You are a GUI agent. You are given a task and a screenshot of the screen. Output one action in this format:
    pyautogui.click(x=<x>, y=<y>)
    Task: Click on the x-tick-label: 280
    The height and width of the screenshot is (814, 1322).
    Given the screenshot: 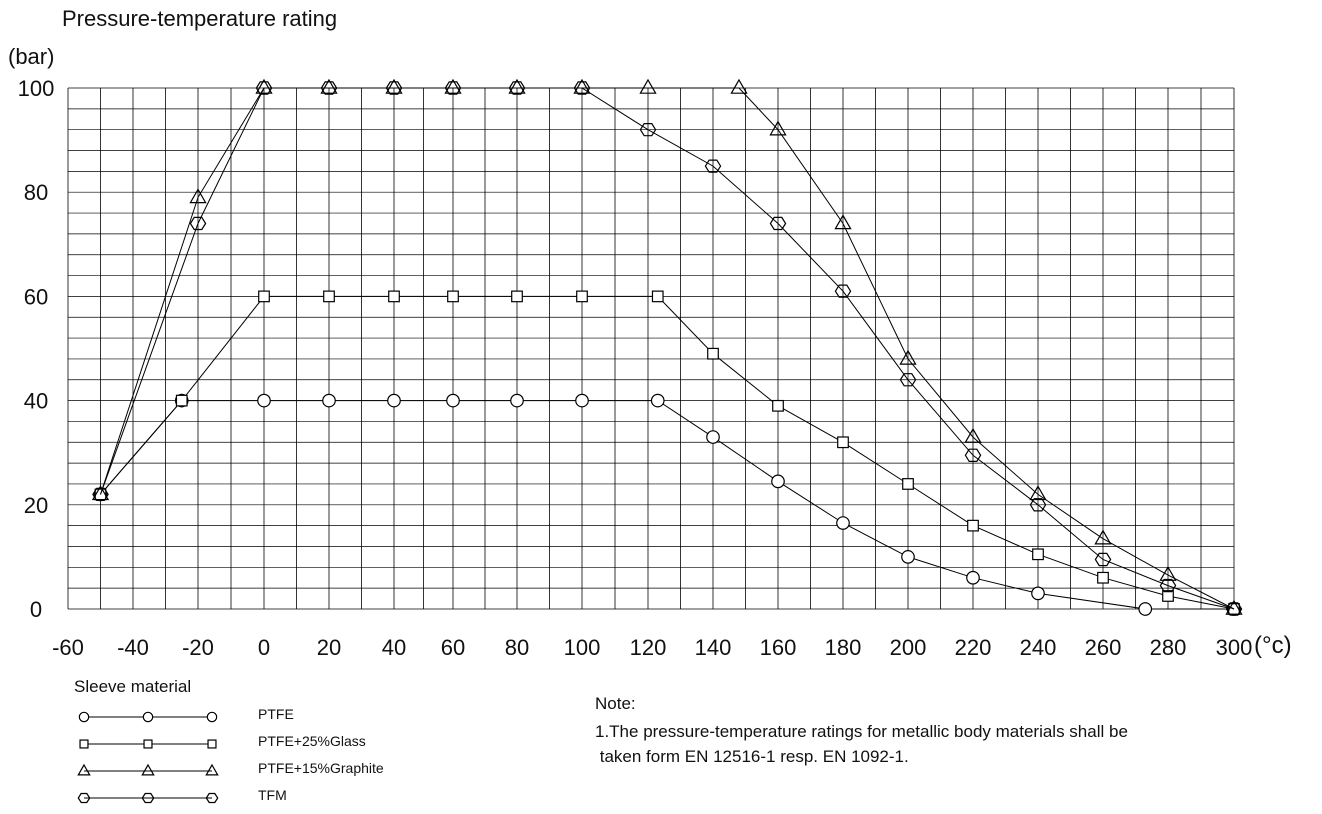 What is the action you would take?
    pyautogui.click(x=1168, y=647)
    